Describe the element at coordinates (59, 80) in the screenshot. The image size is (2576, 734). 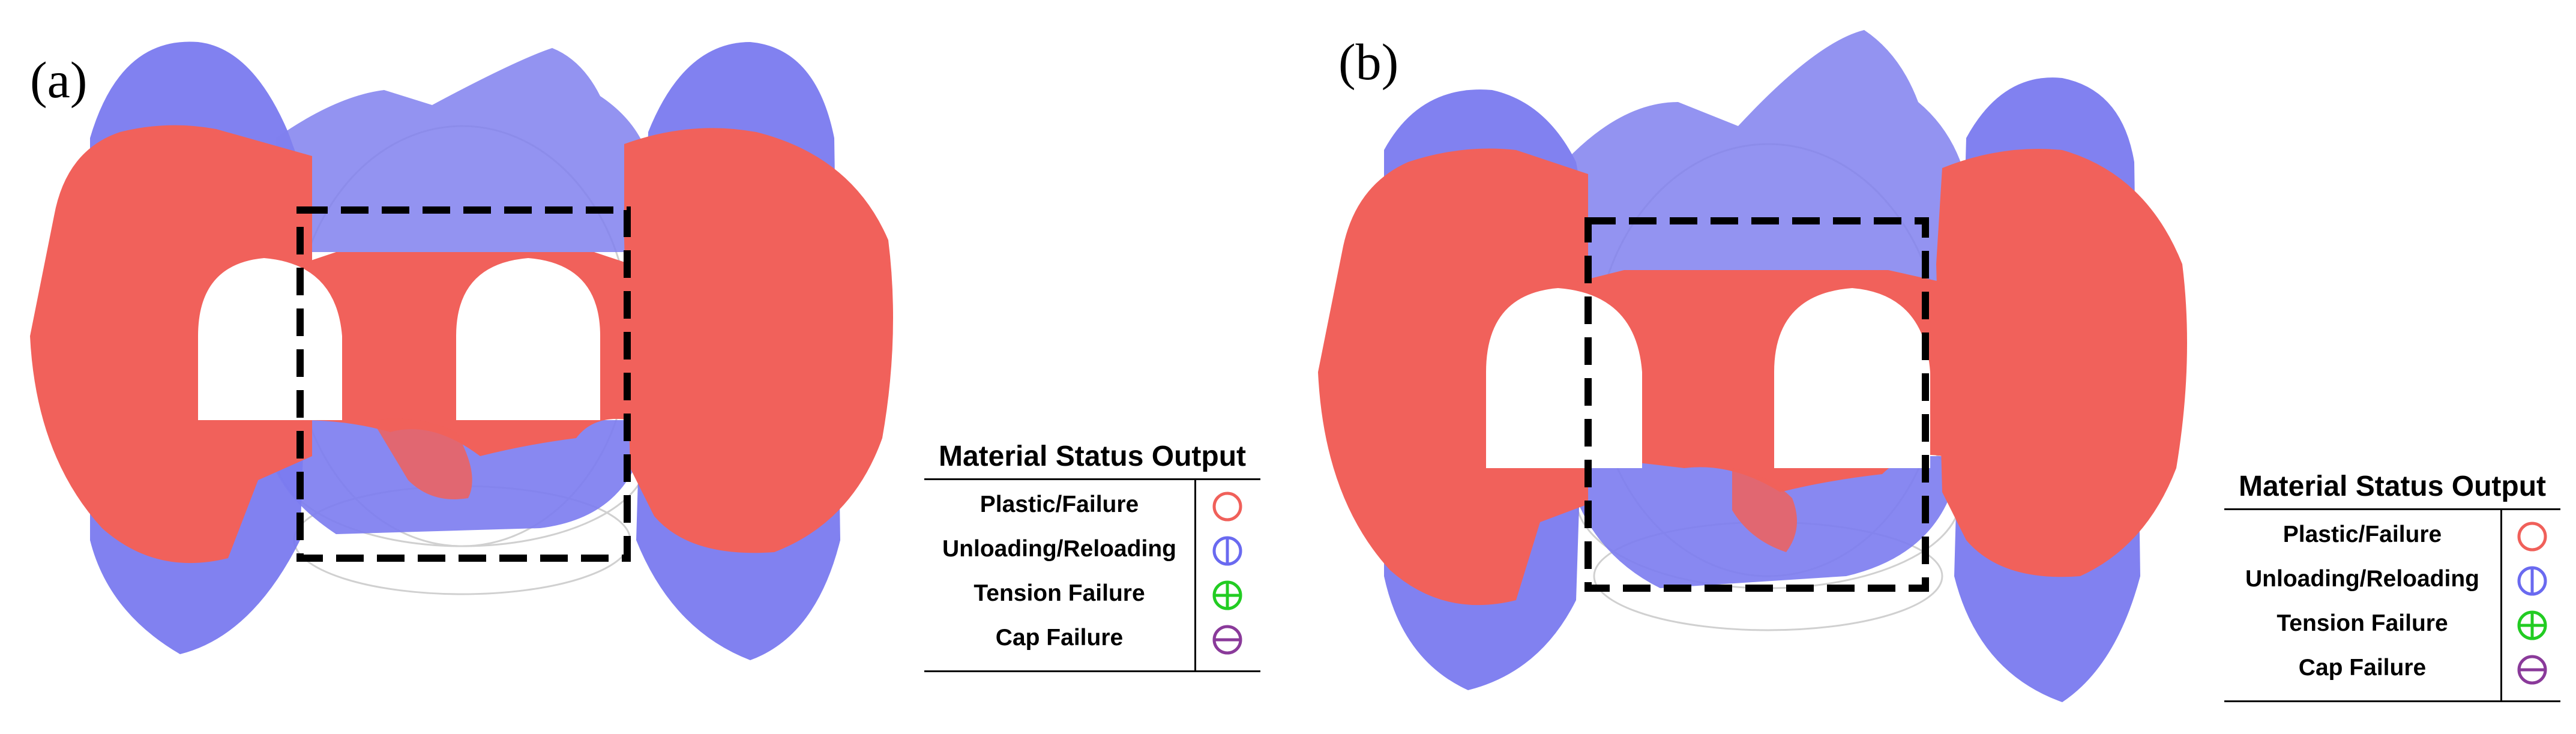
I see `panel-label: (a)` at that location.